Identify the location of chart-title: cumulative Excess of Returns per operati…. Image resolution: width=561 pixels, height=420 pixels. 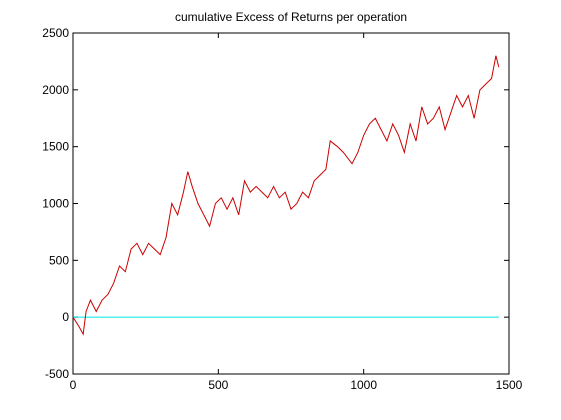
(291, 17).